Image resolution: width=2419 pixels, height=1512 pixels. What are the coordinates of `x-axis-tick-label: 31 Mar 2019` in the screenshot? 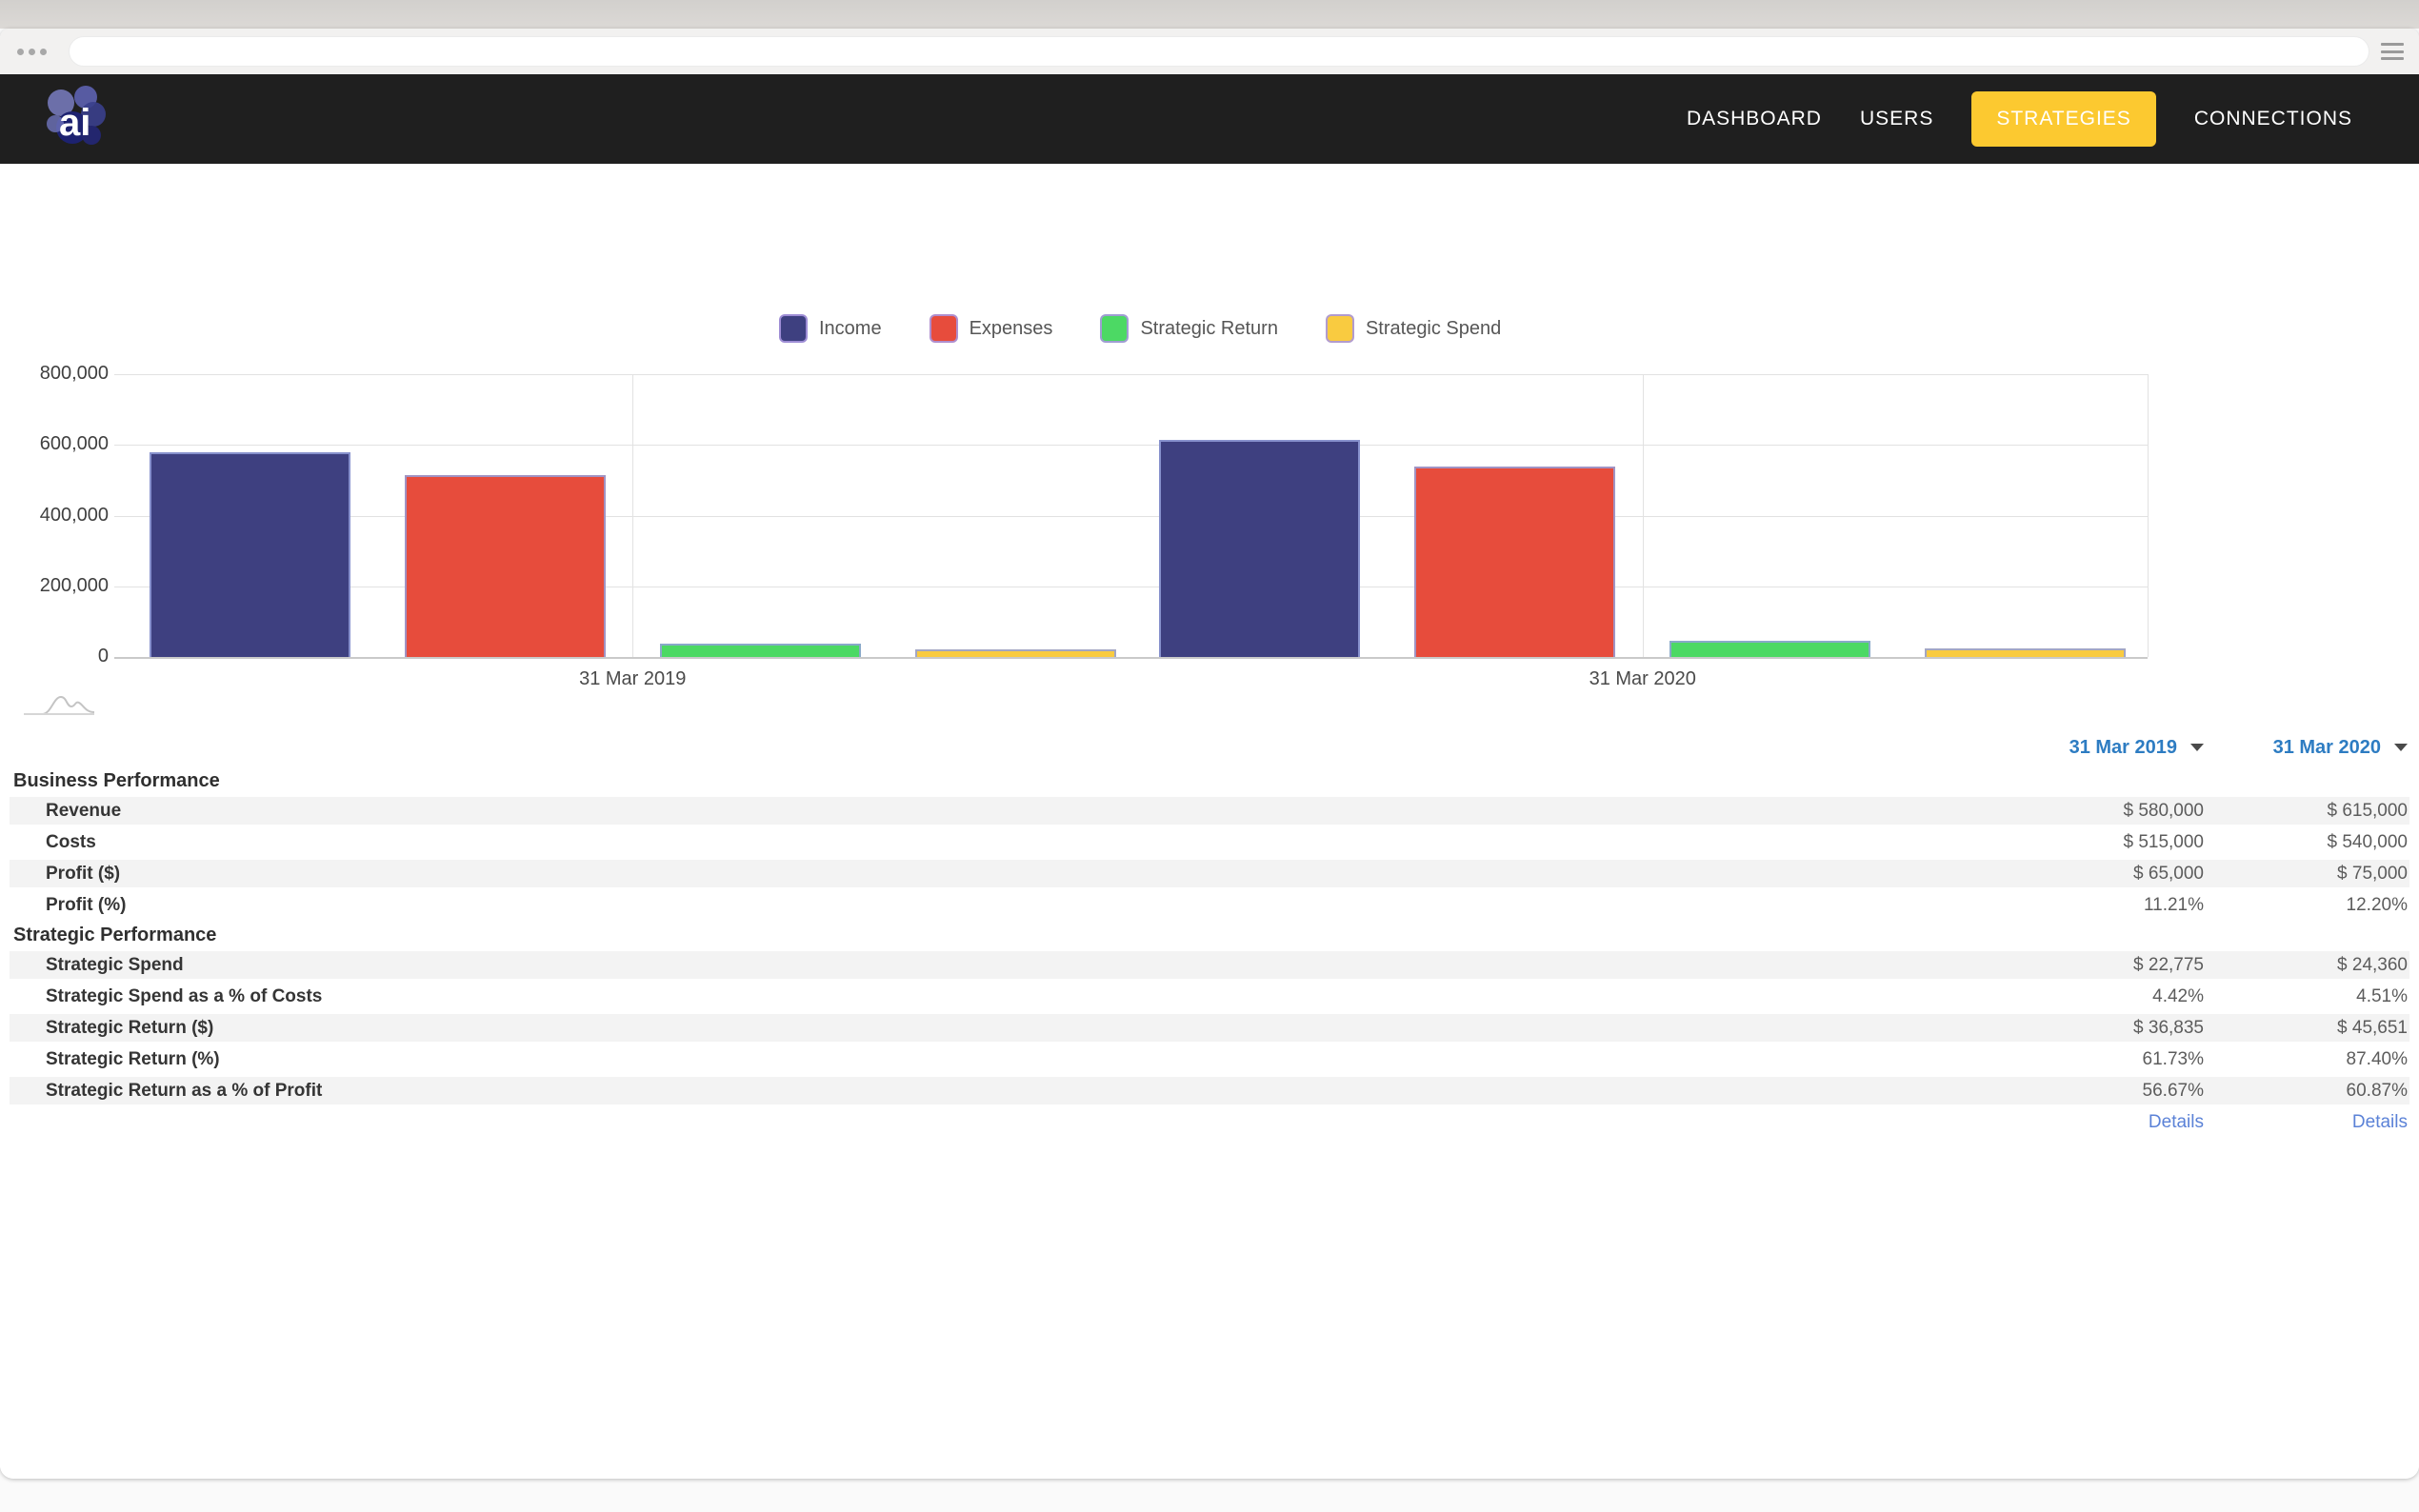 It's located at (633, 678).